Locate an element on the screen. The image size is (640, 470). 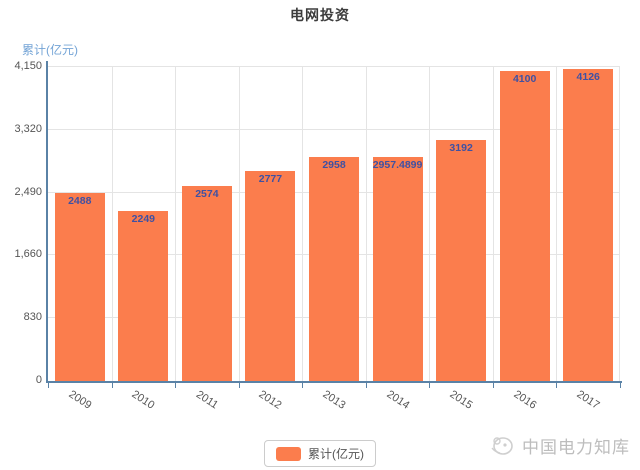
bar-value-label: 2488 is located at coordinates (80, 200).